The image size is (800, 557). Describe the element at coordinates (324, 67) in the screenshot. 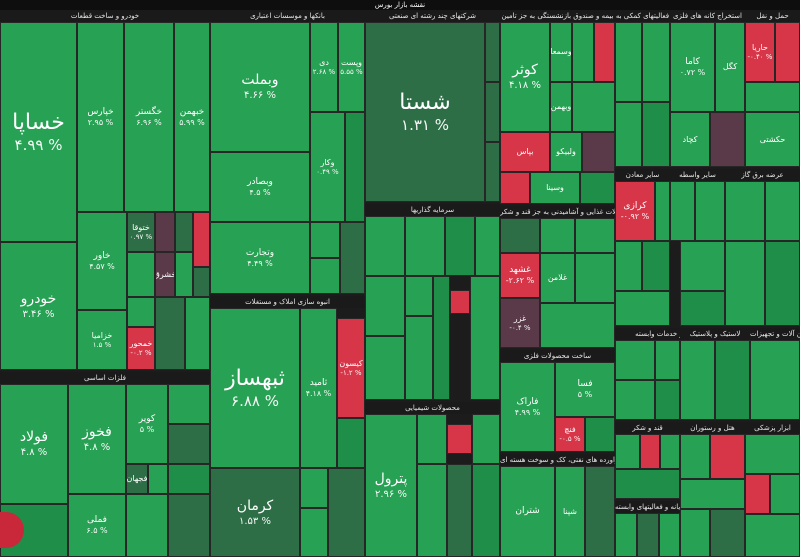

I see `tile-dey: دی ۲.۶۸ %` at that location.